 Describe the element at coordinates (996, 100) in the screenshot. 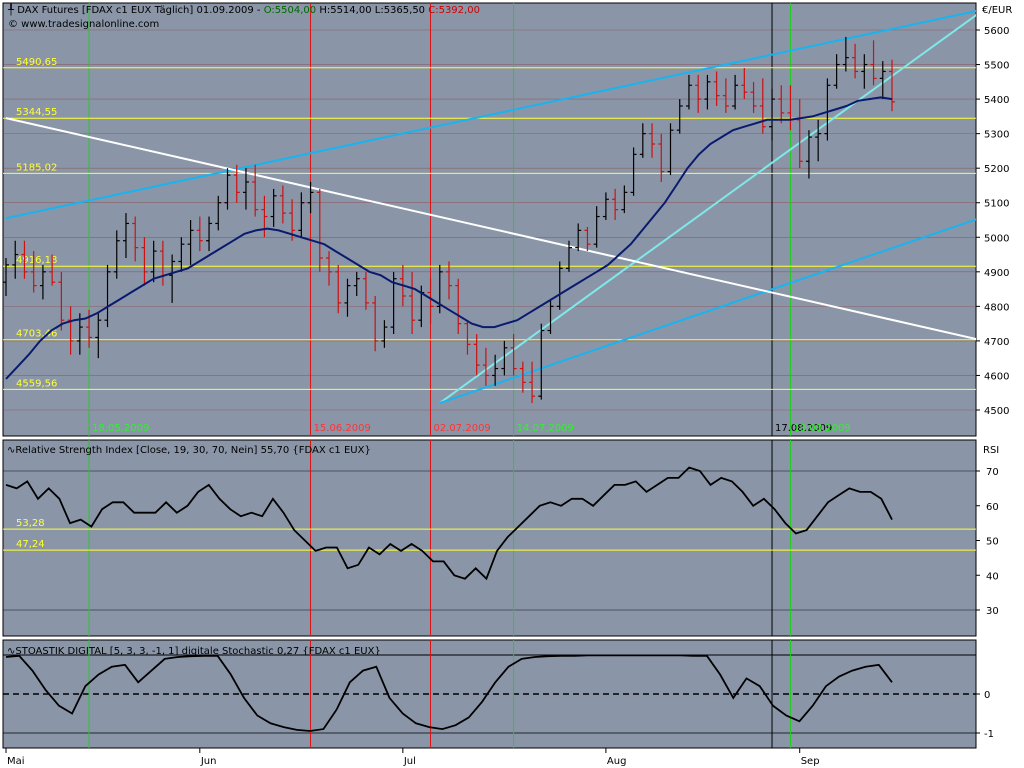

I see `price-tick-label: 5400` at that location.